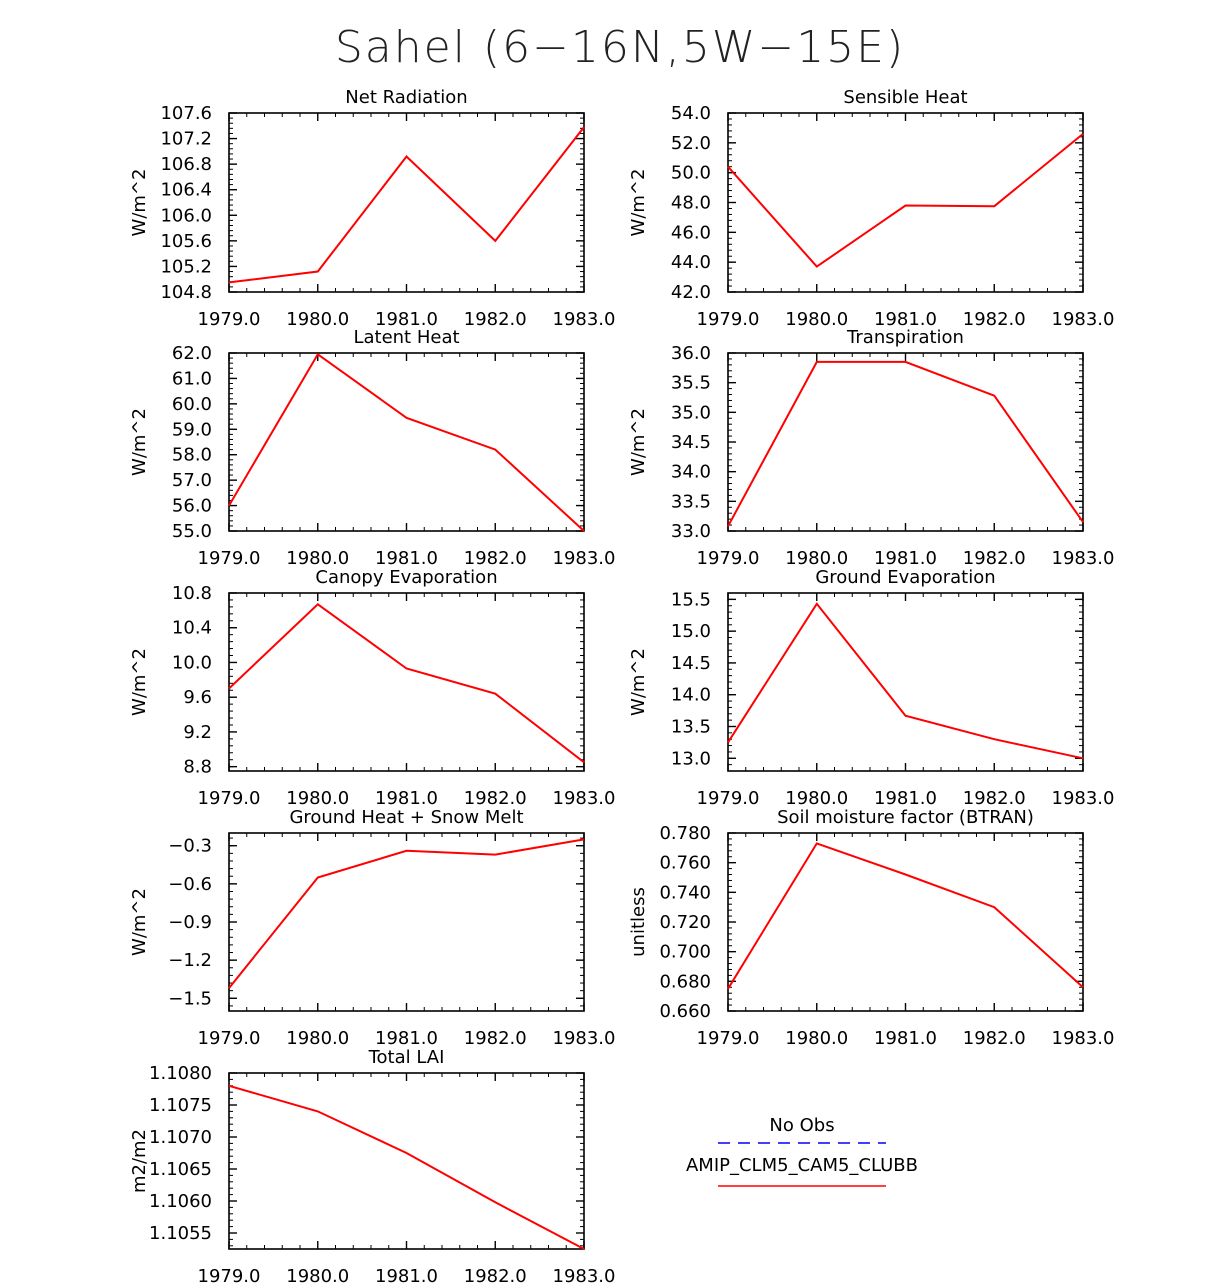 The height and width of the screenshot is (1285, 1224). I want to click on y-tick-label: 0.680, so click(685, 981).